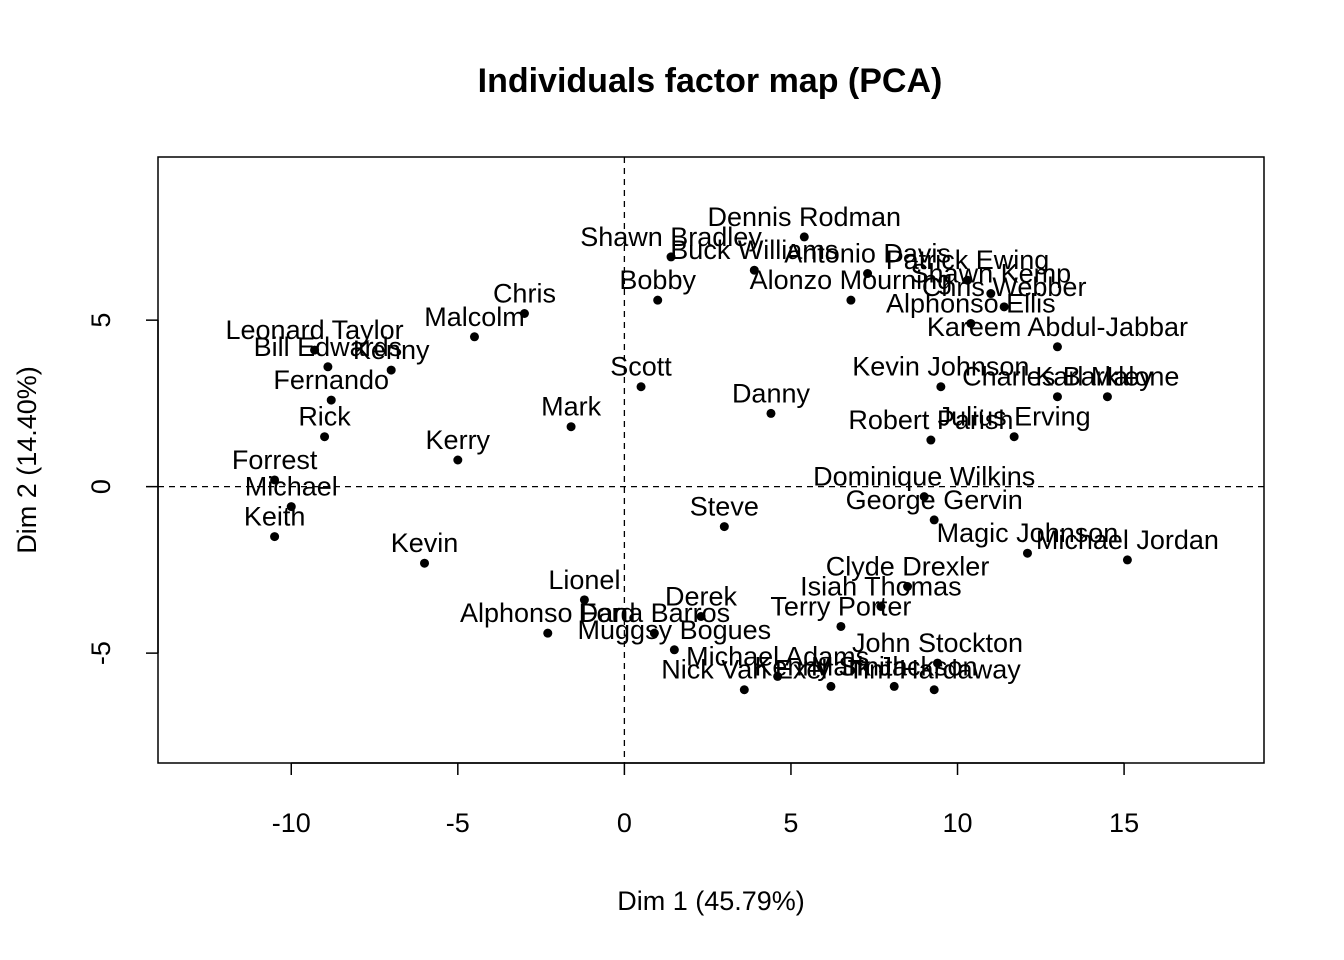  Describe the element at coordinates (754, 250) in the screenshot. I see `point-label: Buck Williams` at that location.